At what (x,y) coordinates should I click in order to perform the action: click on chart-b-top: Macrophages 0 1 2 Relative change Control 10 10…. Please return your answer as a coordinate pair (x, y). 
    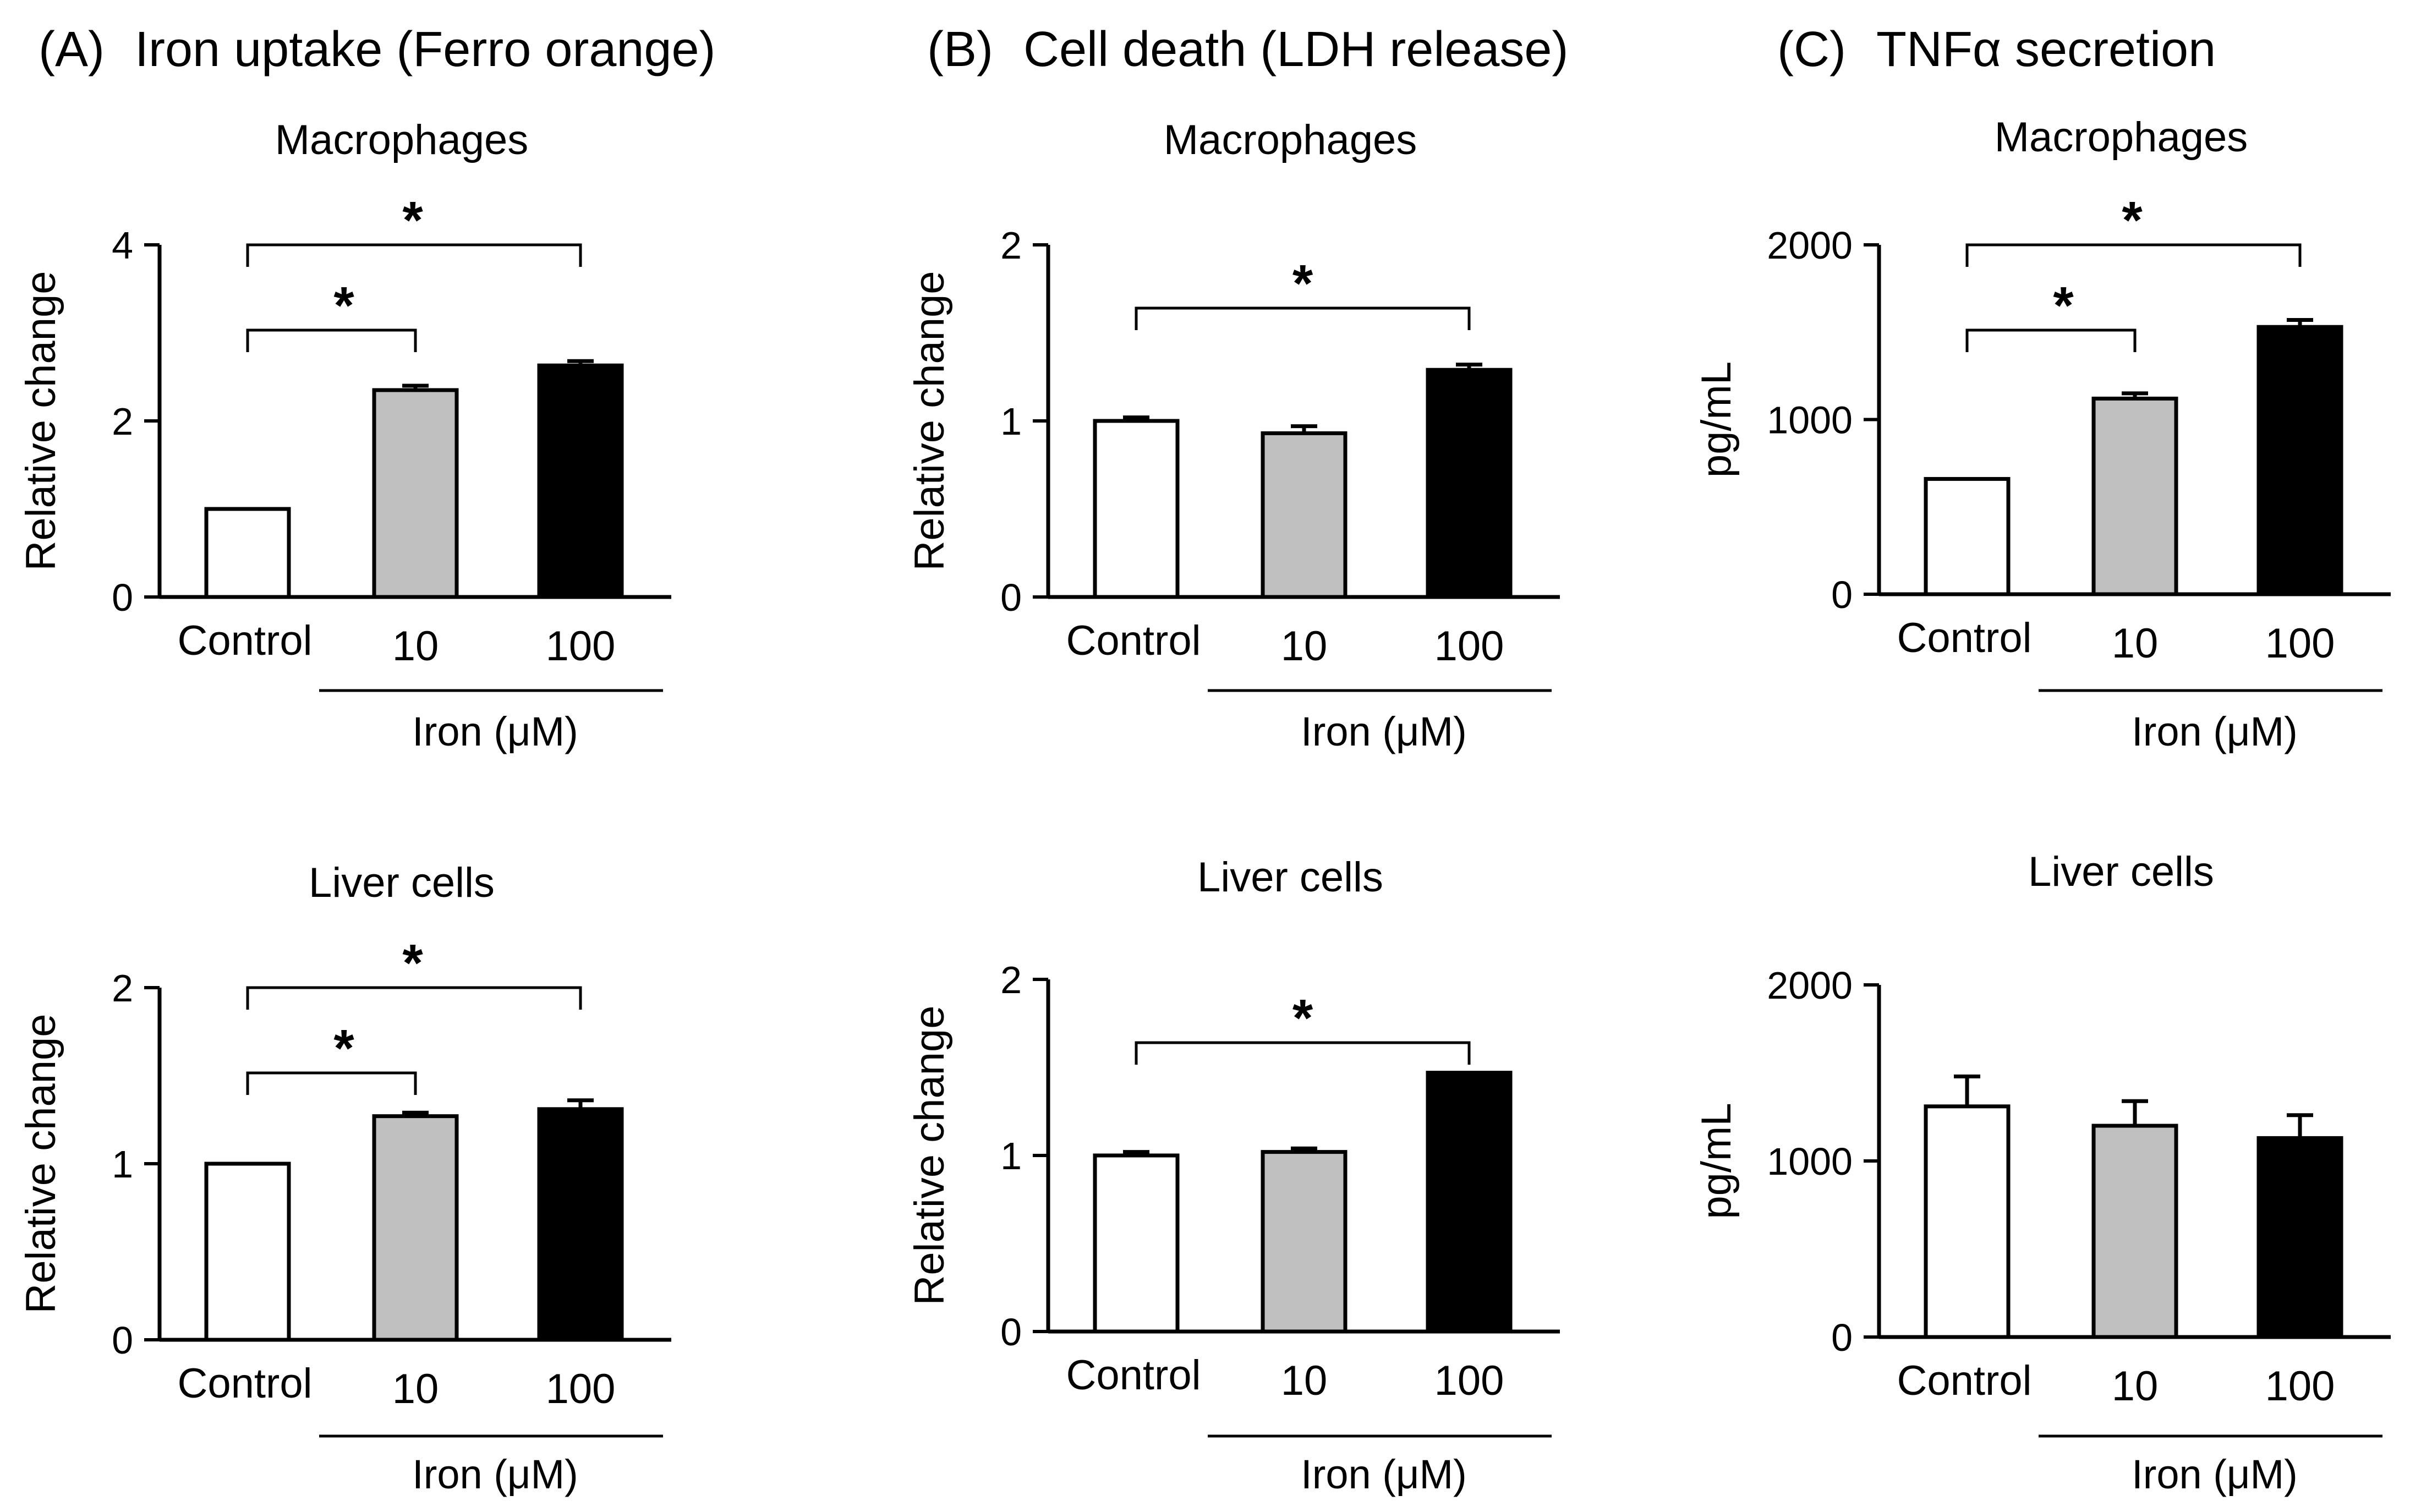
    Looking at the image, I should click on (1233, 435).